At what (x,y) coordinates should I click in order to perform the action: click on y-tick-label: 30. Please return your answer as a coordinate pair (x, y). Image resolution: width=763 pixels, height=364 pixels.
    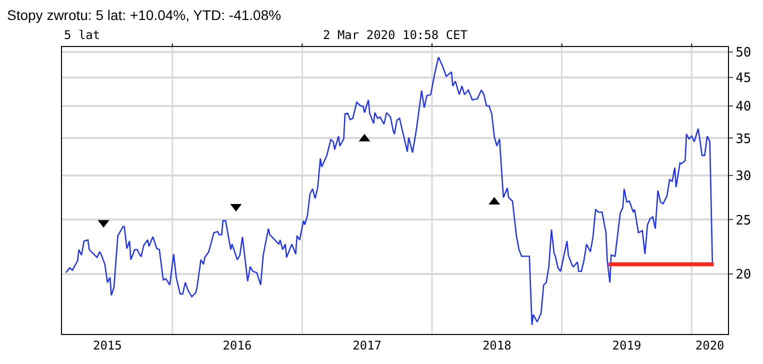
    Looking at the image, I should click on (744, 176).